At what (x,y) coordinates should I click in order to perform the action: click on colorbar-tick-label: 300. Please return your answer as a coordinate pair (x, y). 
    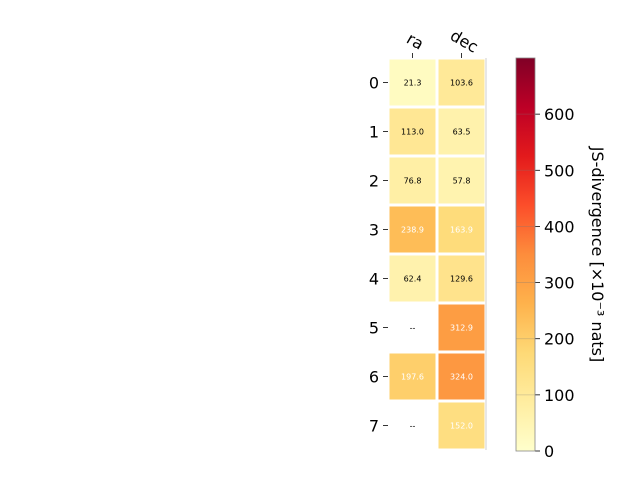
    Looking at the image, I should click on (559, 283).